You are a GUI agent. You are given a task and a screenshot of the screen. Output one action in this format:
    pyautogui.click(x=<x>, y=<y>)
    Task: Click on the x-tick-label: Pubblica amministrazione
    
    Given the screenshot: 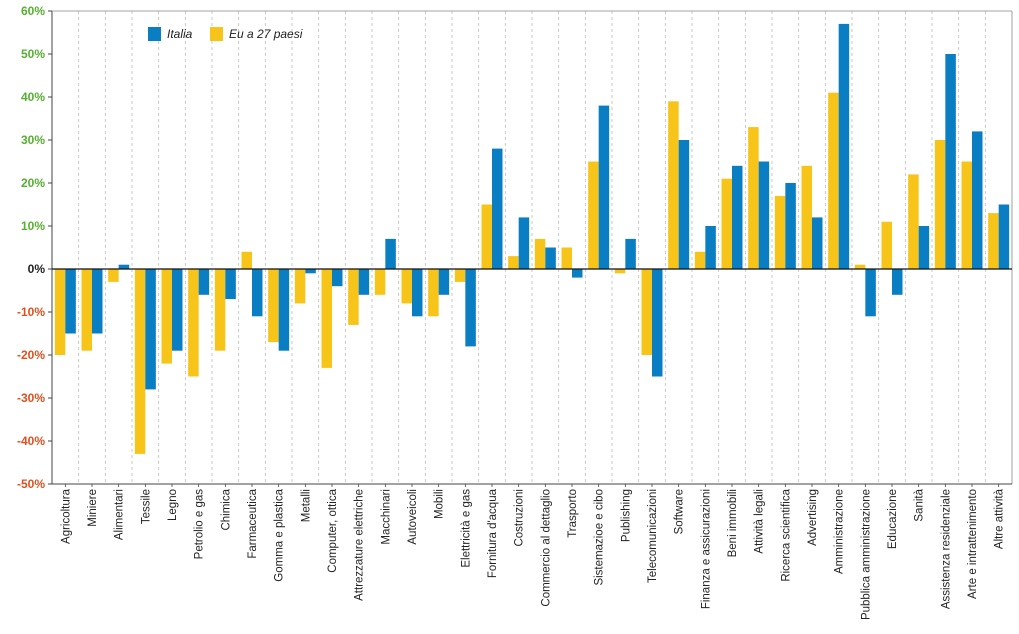 What is the action you would take?
    pyautogui.click(x=866, y=554)
    